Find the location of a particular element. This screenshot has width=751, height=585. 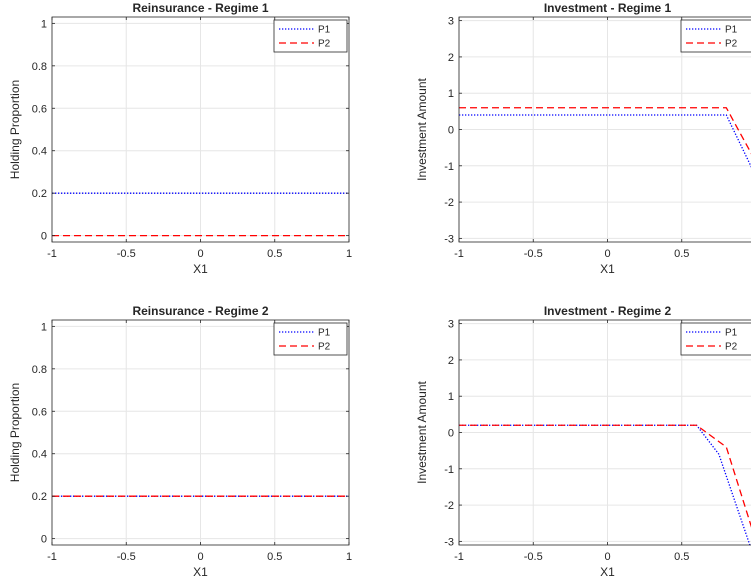

chart-title: Reinsurance - Regime 1 is located at coordinates (200, 8).